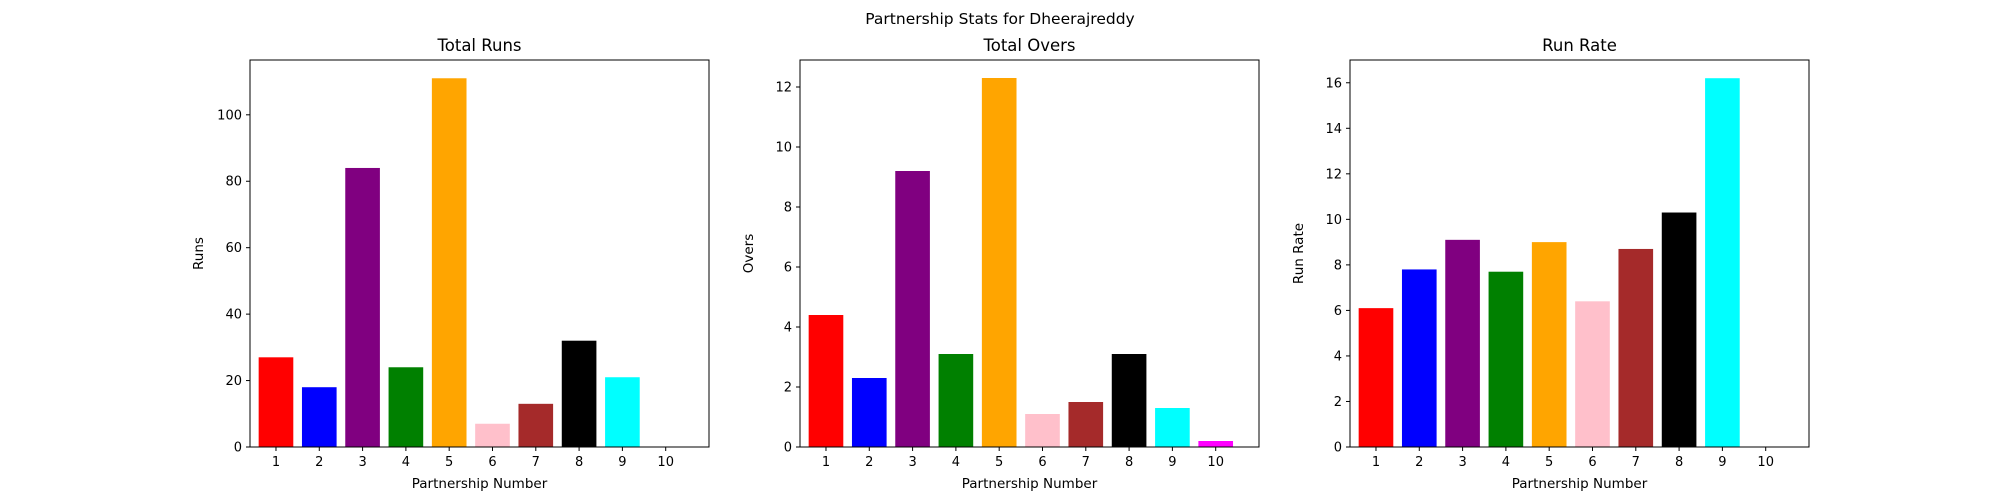  I want to click on total-overs-xtick-label: 4, so click(956, 462).